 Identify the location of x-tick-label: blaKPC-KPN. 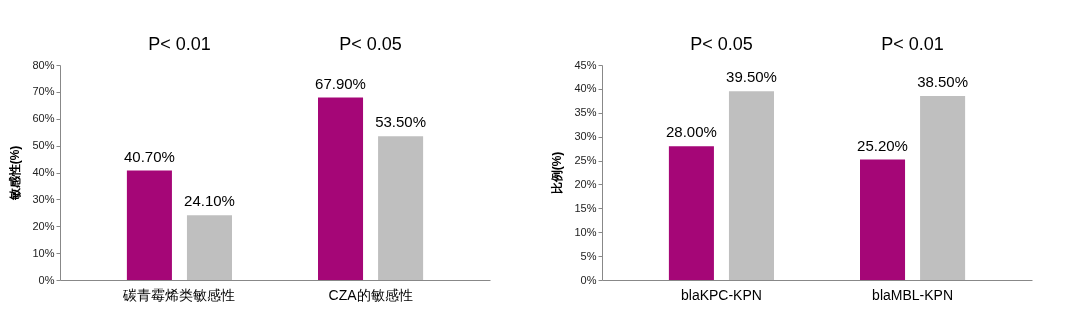
(721, 294).